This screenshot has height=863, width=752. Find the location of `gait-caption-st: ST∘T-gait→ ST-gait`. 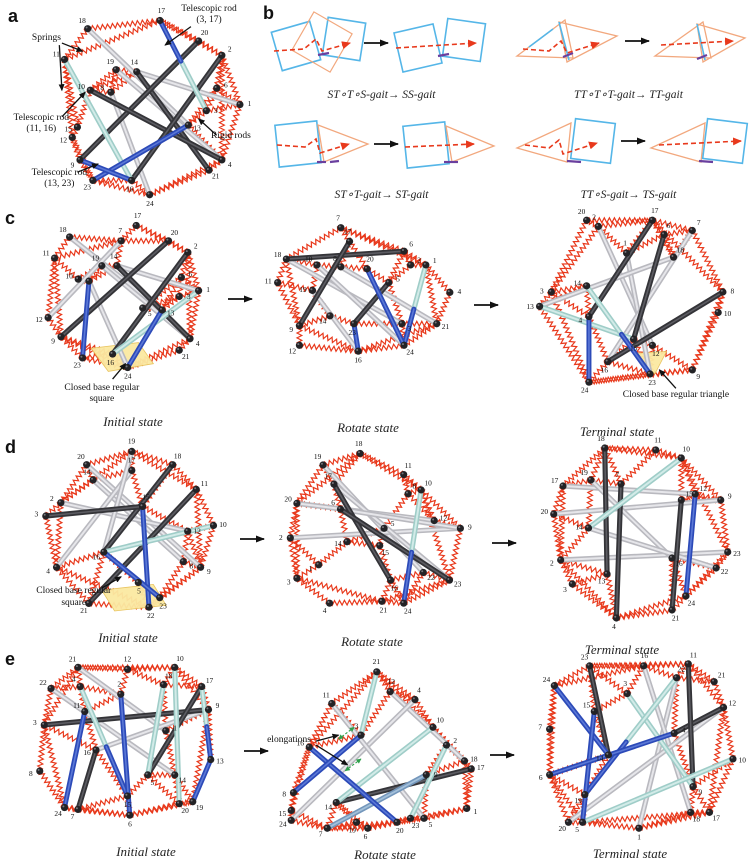

gait-caption-st: ST∘T-gait→ ST-gait is located at coordinates (381, 195).